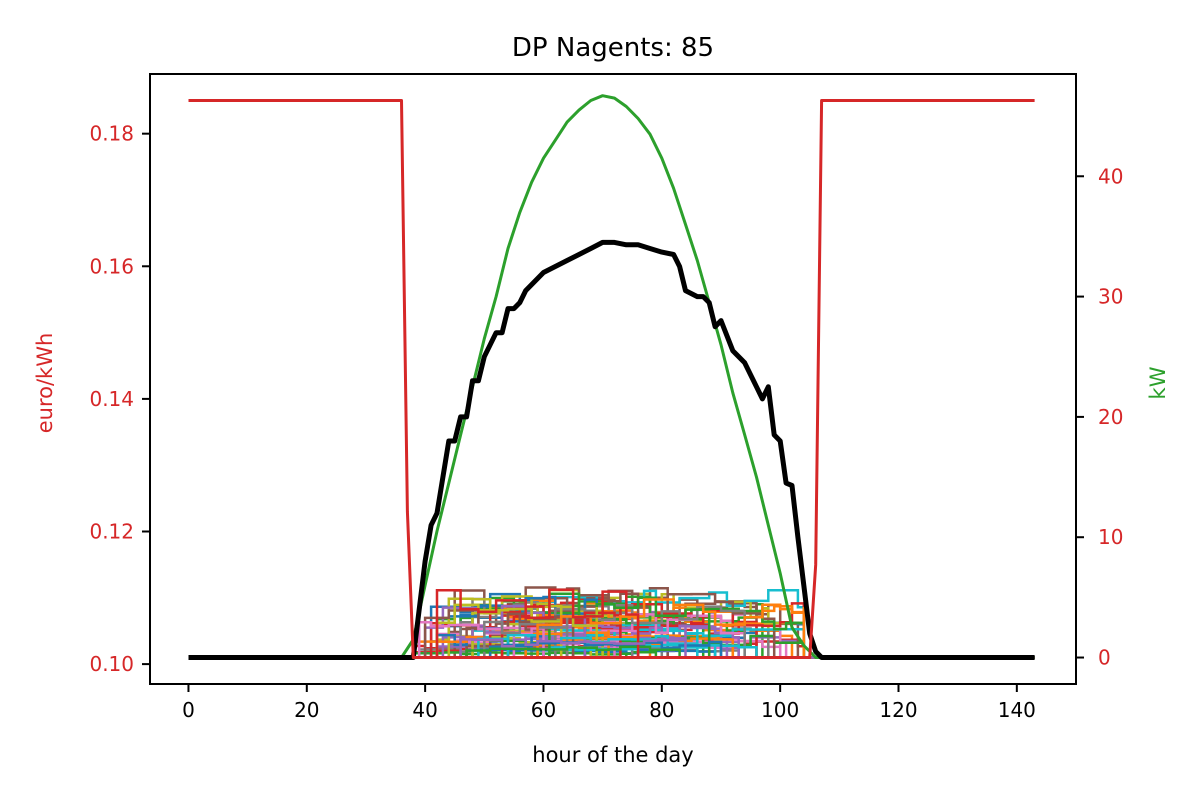 The image size is (1200, 800). I want to click on y-left-tick-label: 0.18, so click(111, 134).